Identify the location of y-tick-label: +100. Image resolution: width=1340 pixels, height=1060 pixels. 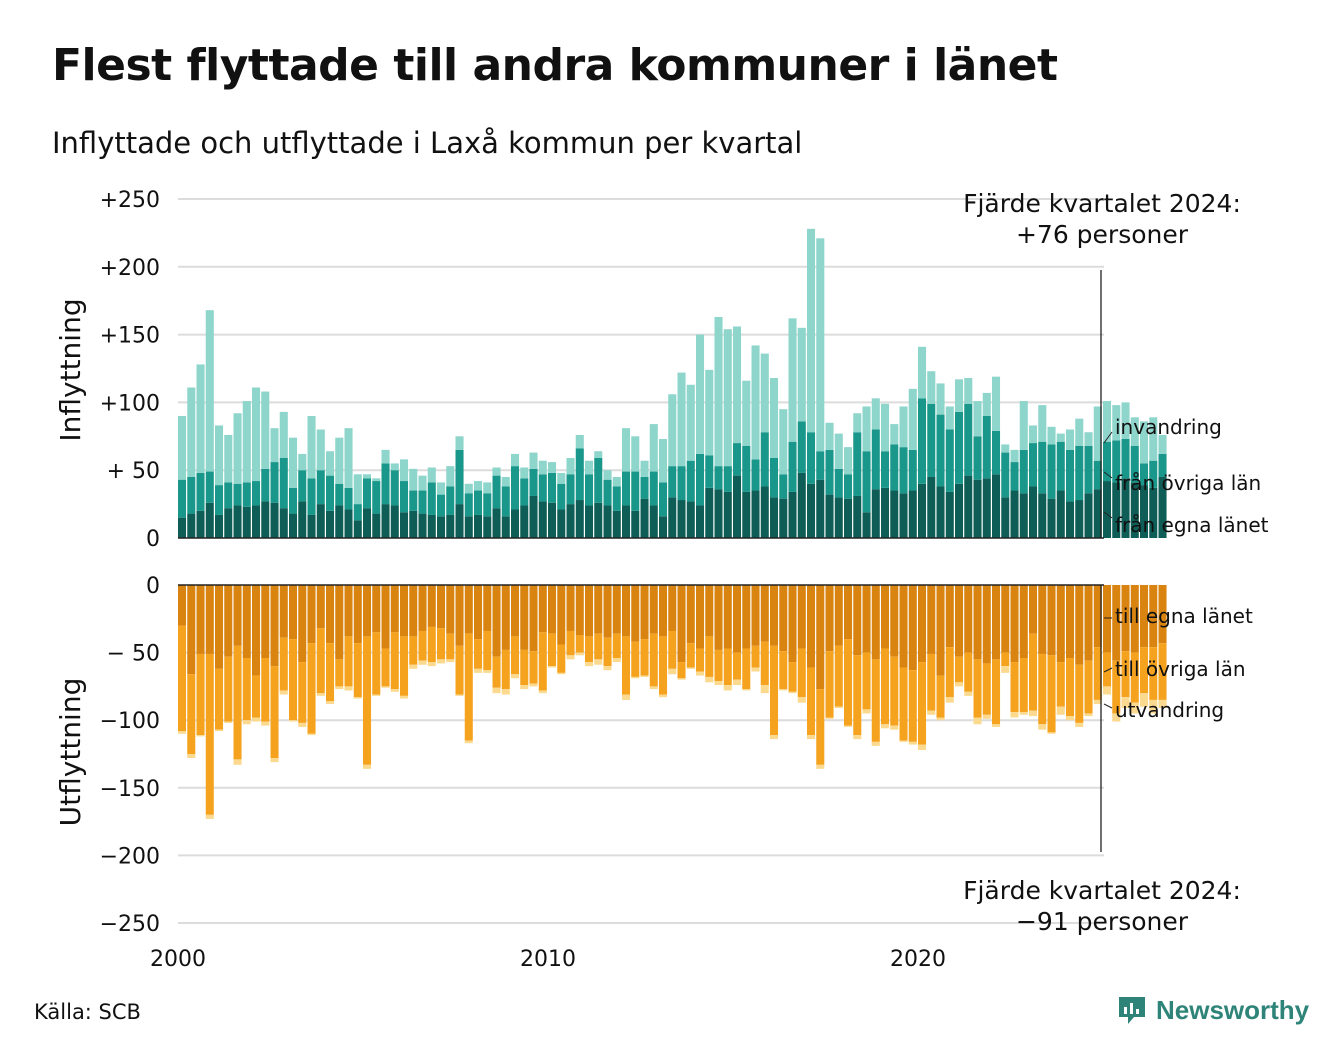
(130, 403).